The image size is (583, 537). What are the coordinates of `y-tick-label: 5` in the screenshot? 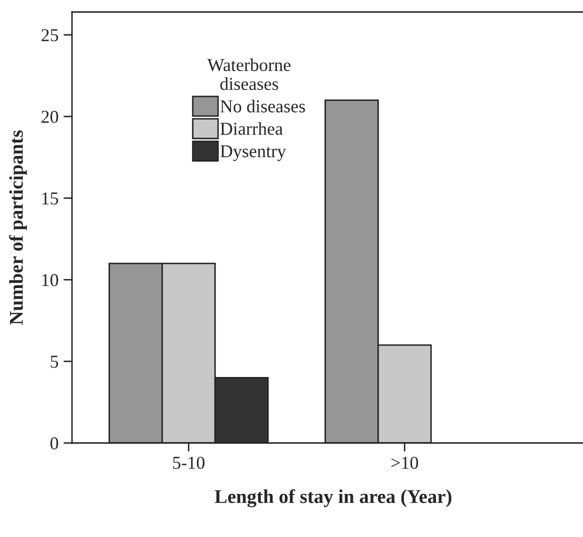 It's located at (54, 362).